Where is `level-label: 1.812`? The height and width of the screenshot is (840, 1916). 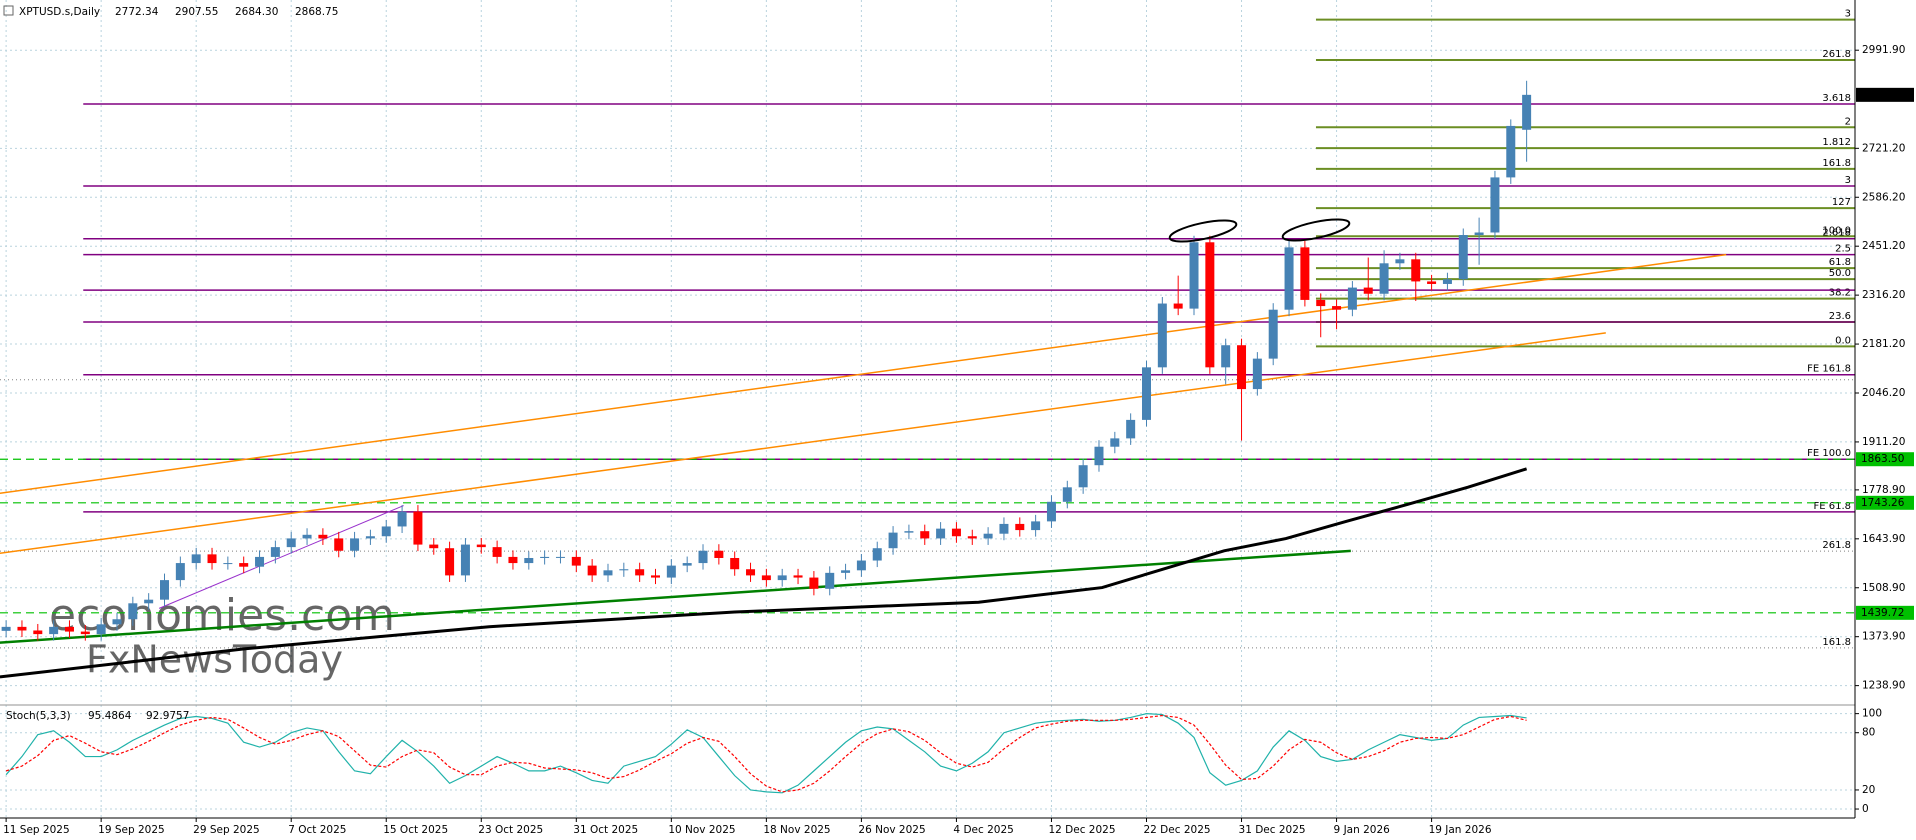 level-label: 1.812 is located at coordinates (1836, 142).